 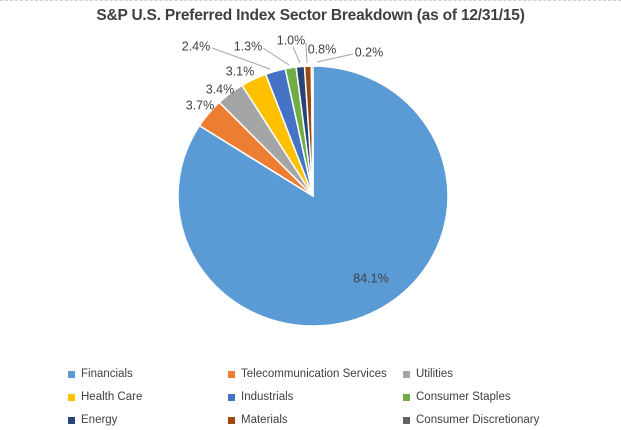 I want to click on legend-item-consumer-staples: Consumer Staples, so click(x=512, y=397).